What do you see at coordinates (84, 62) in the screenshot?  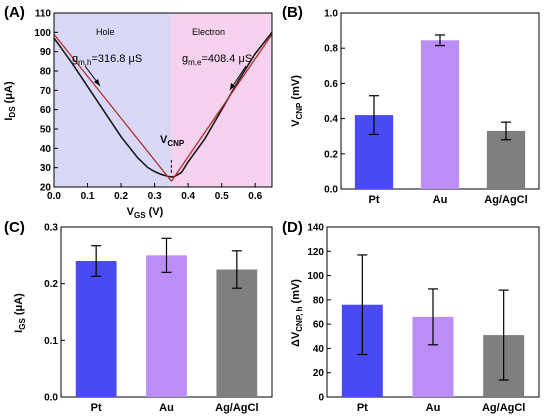 I see `panel-a-annot-hole-sub: m,h` at bounding box center [84, 62].